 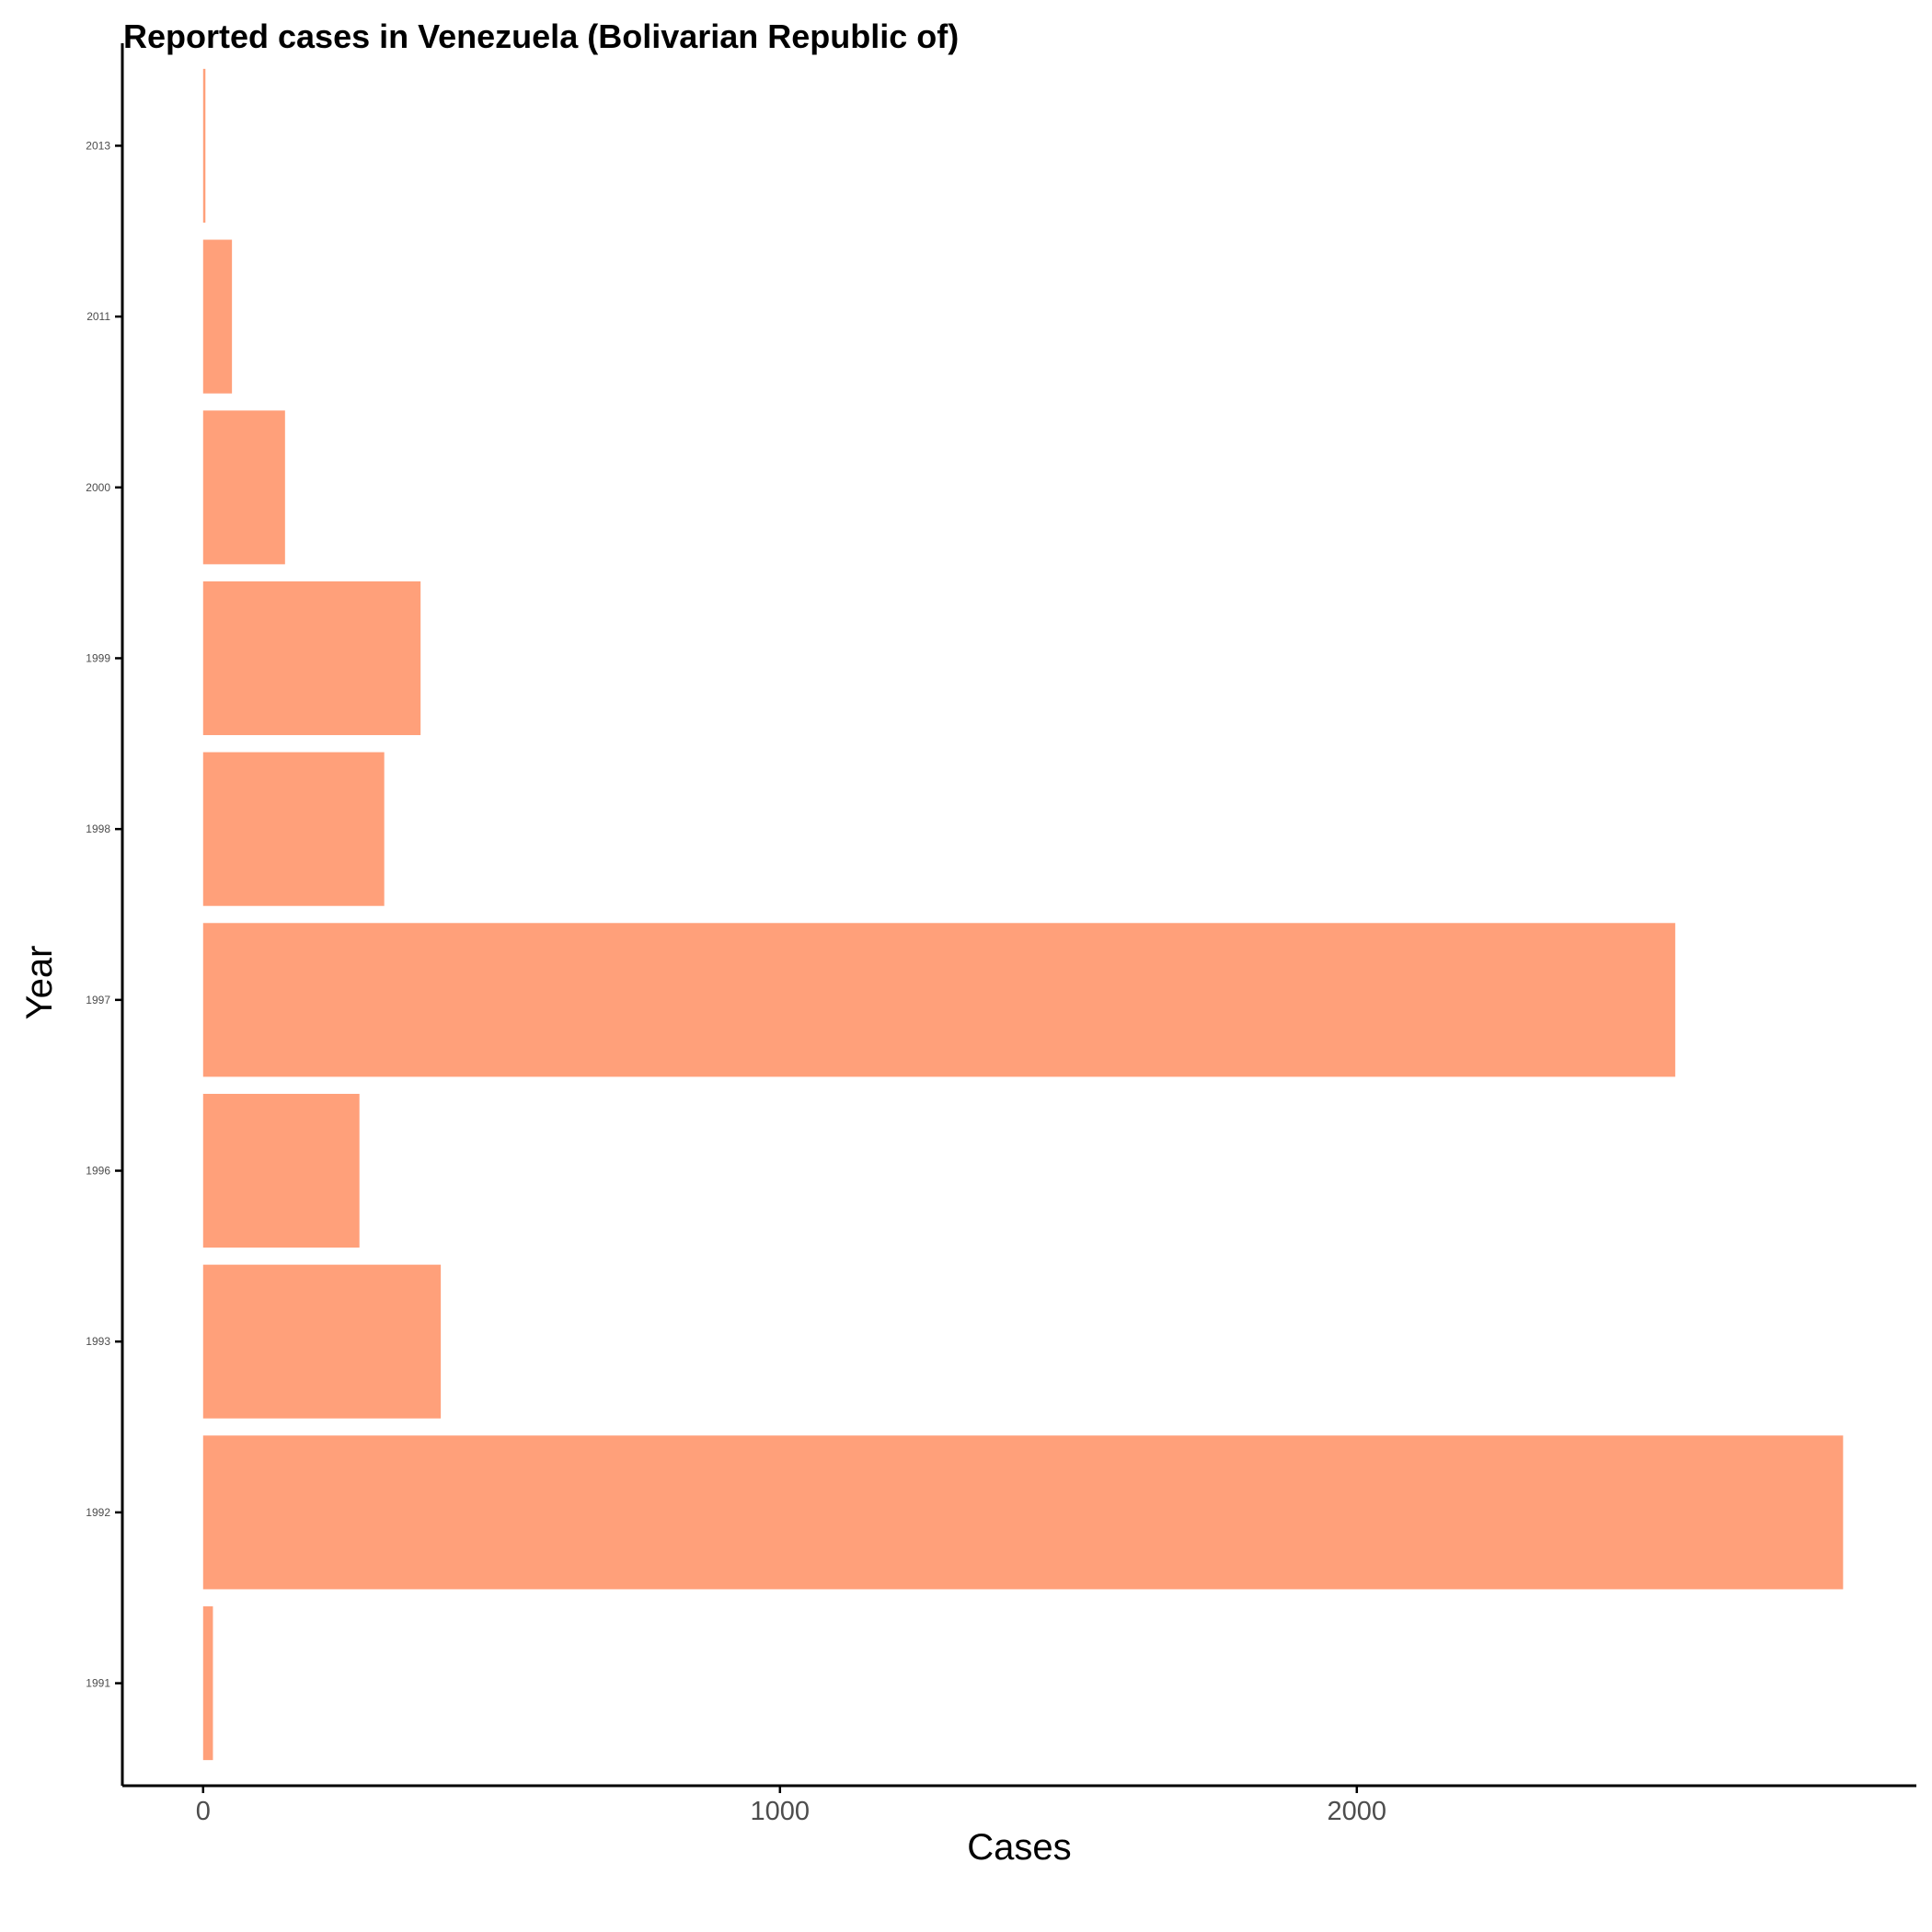 What do you see at coordinates (281, 1170) in the screenshot?
I see `bar-1996` at bounding box center [281, 1170].